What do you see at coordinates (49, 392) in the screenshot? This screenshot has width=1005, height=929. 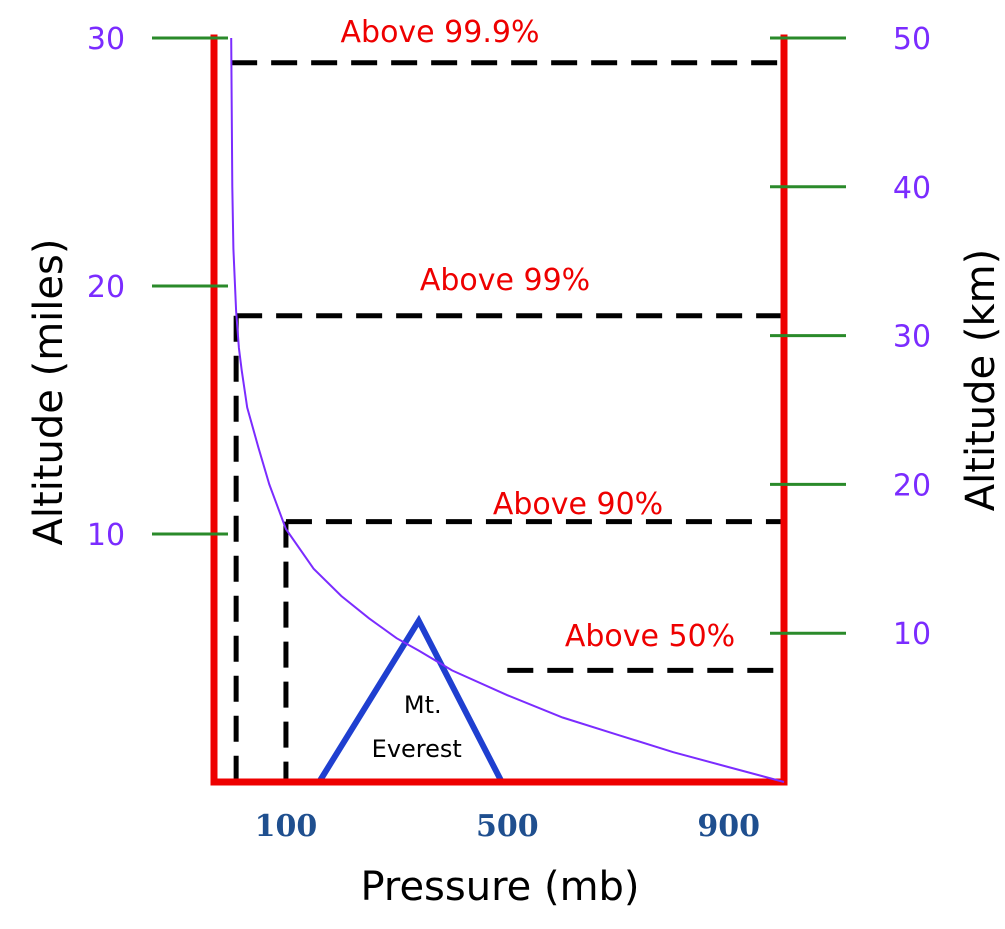 I see `left-axis-title: Altitude (miles)` at bounding box center [49, 392].